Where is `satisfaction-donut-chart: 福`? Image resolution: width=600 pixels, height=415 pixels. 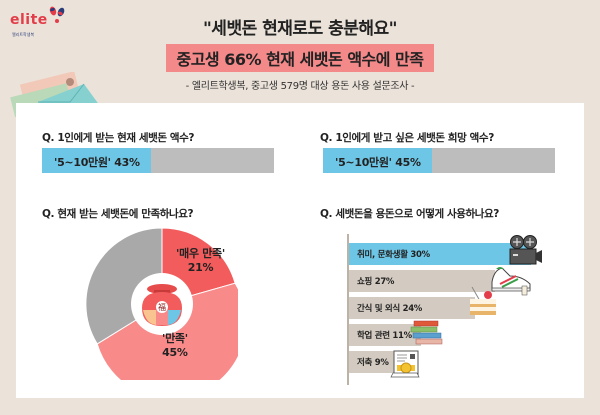
satisfaction-donut-chart: 福 is located at coordinates (162, 304).